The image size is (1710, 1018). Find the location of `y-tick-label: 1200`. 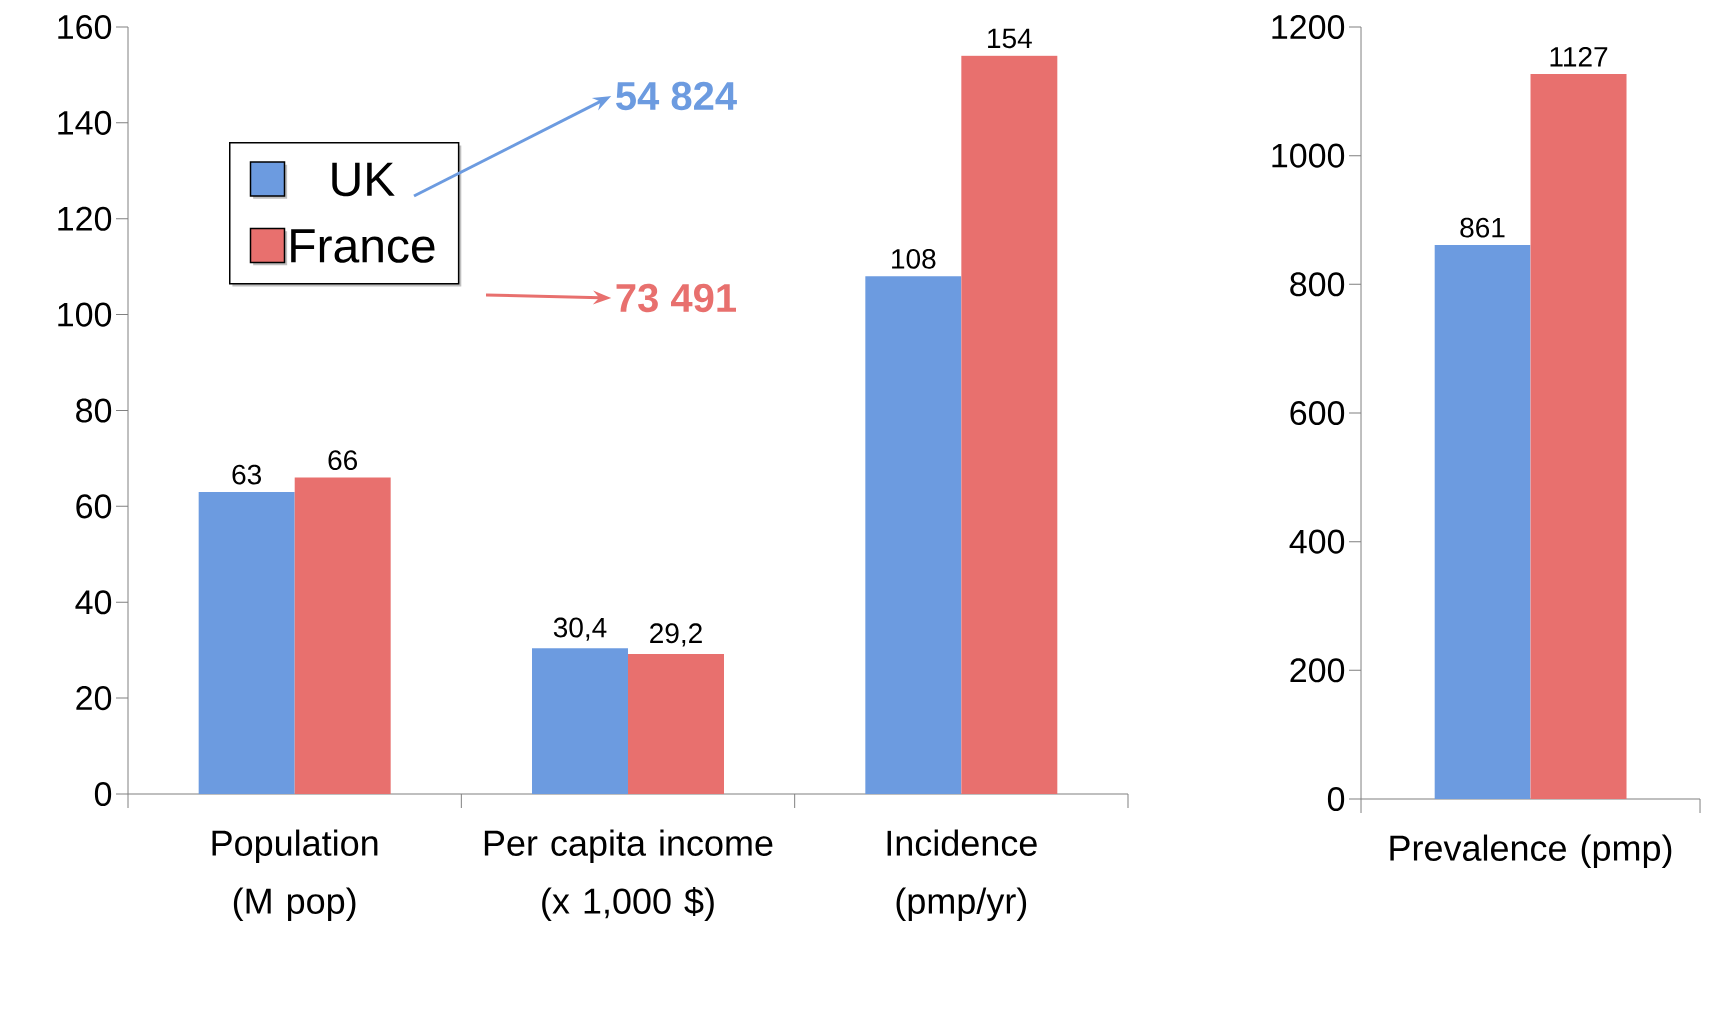

y-tick-label: 1200 is located at coordinates (1308, 27).